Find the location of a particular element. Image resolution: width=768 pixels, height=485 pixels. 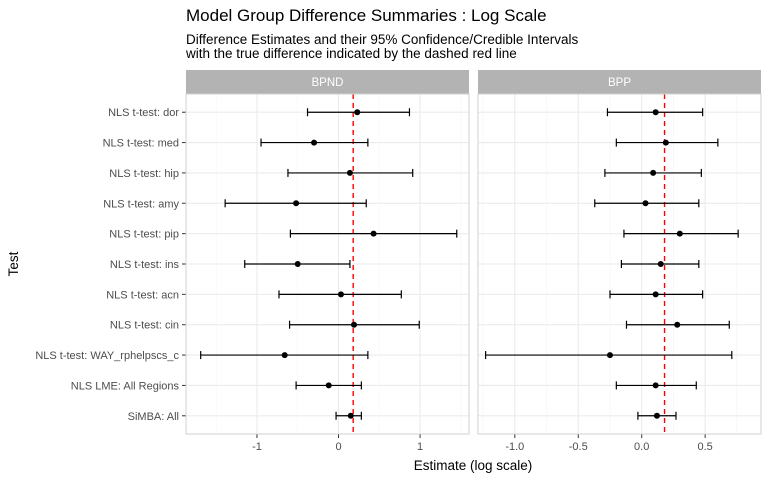

y-tick-label-nls-t-test-amy: NLS t-test: amy is located at coordinates (141, 204).